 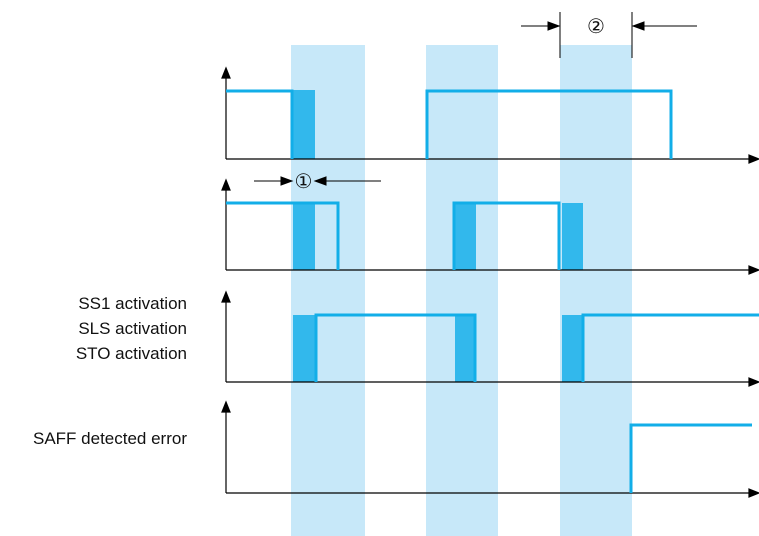 What do you see at coordinates (304, 124) in the screenshot?
I see `pulse-1a` at bounding box center [304, 124].